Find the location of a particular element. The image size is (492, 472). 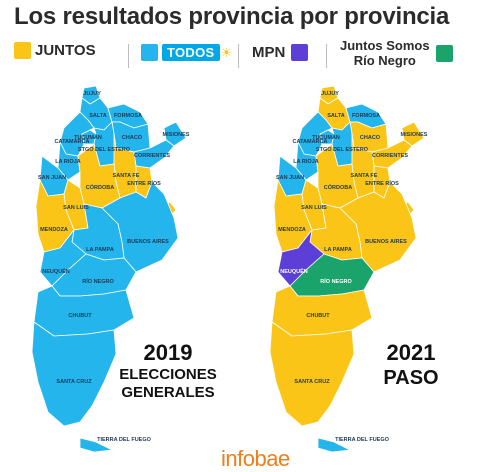

legend-label-jsrn-line2: Río Negro is located at coordinates (384, 60).